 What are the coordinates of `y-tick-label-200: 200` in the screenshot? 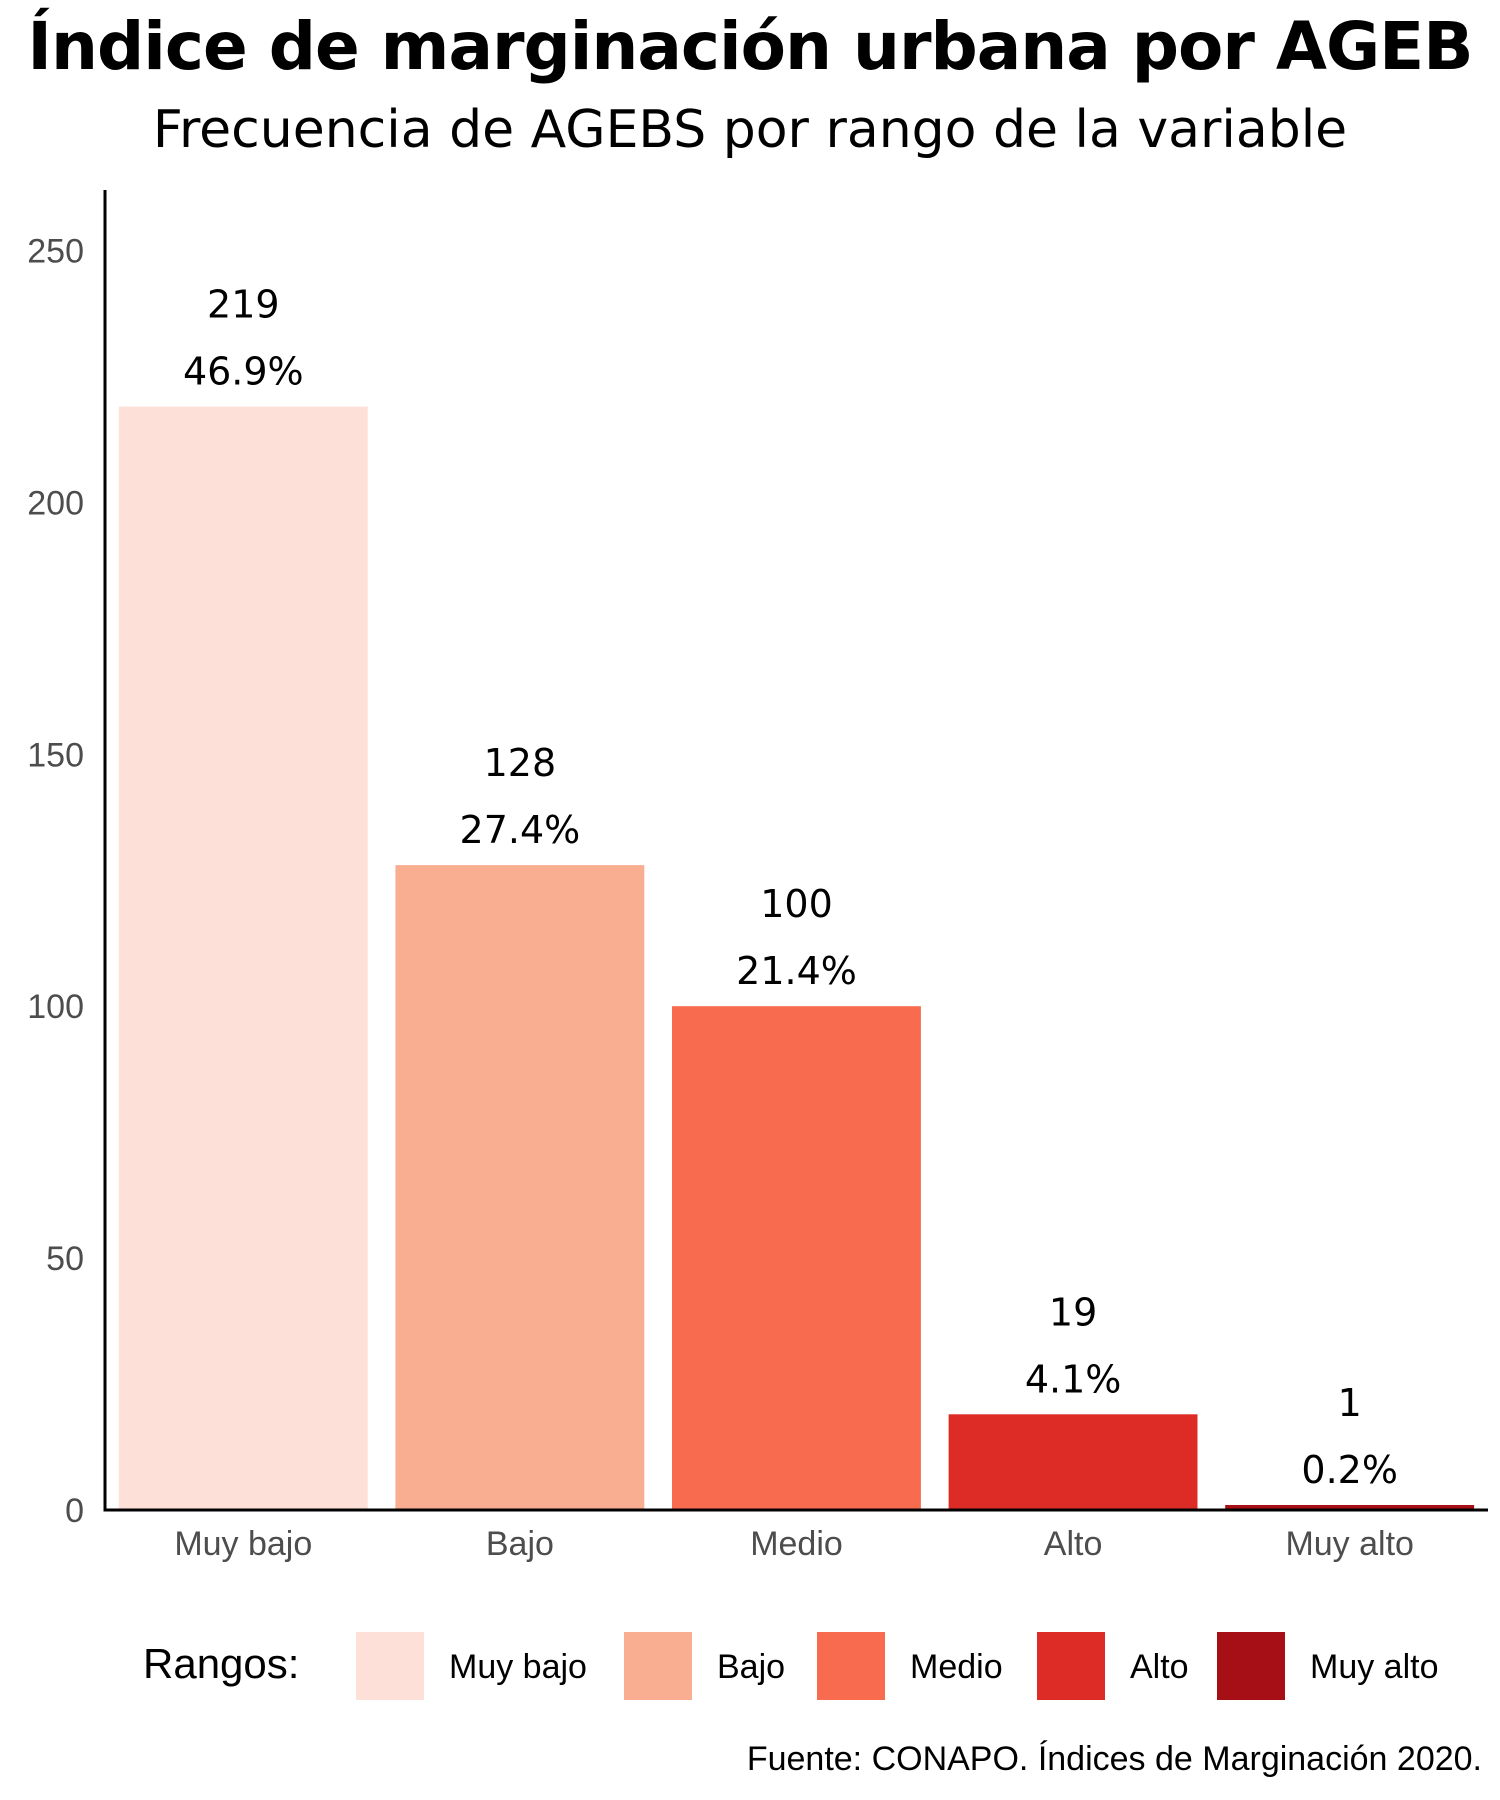 It's located at (55, 503).